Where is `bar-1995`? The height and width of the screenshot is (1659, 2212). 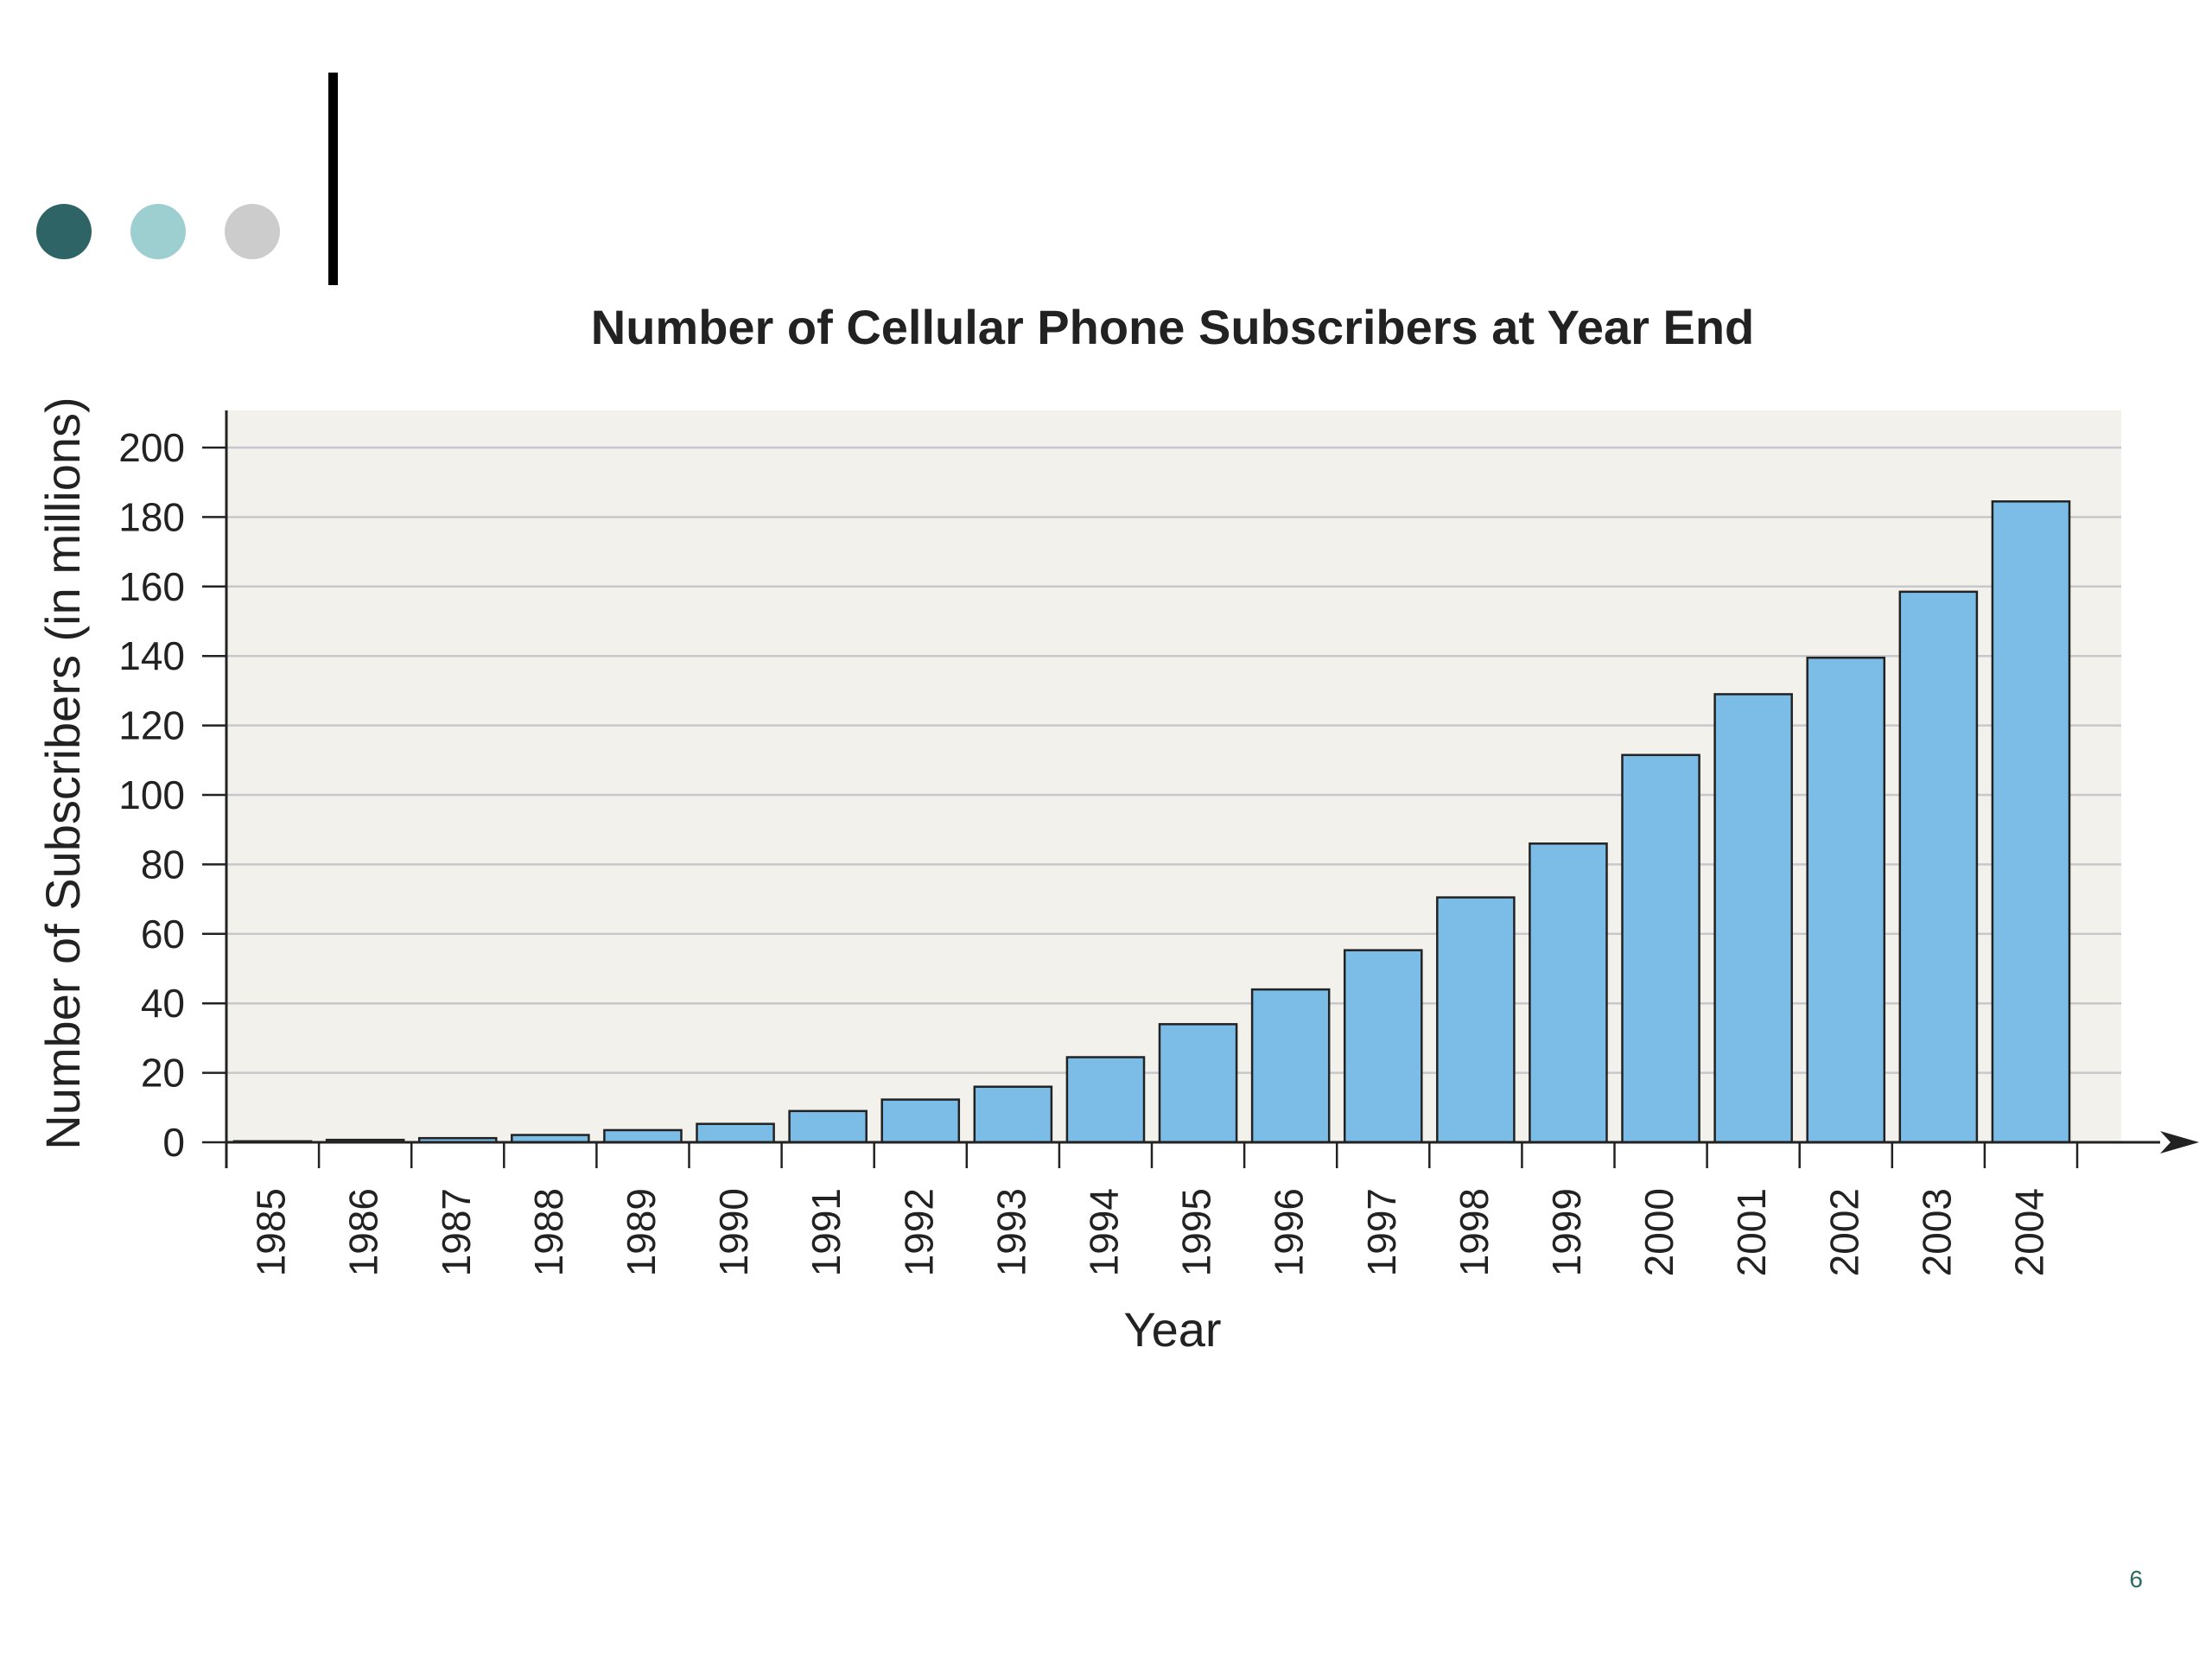
bar-1995 is located at coordinates (1198, 1083).